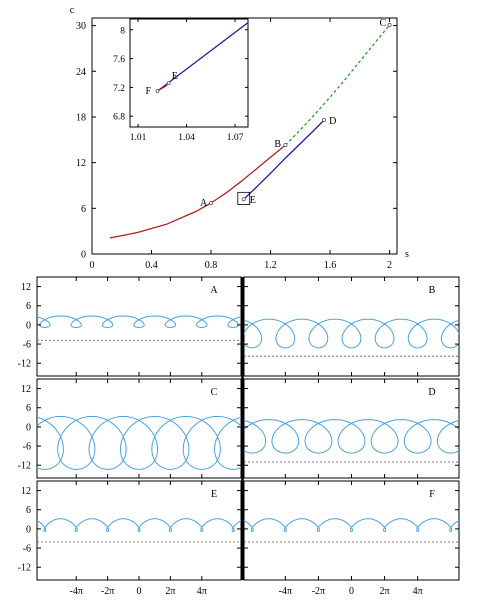 The image size is (481, 600). What do you see at coordinates (211, 203) in the screenshot?
I see `main-point-marker-a` at bounding box center [211, 203].